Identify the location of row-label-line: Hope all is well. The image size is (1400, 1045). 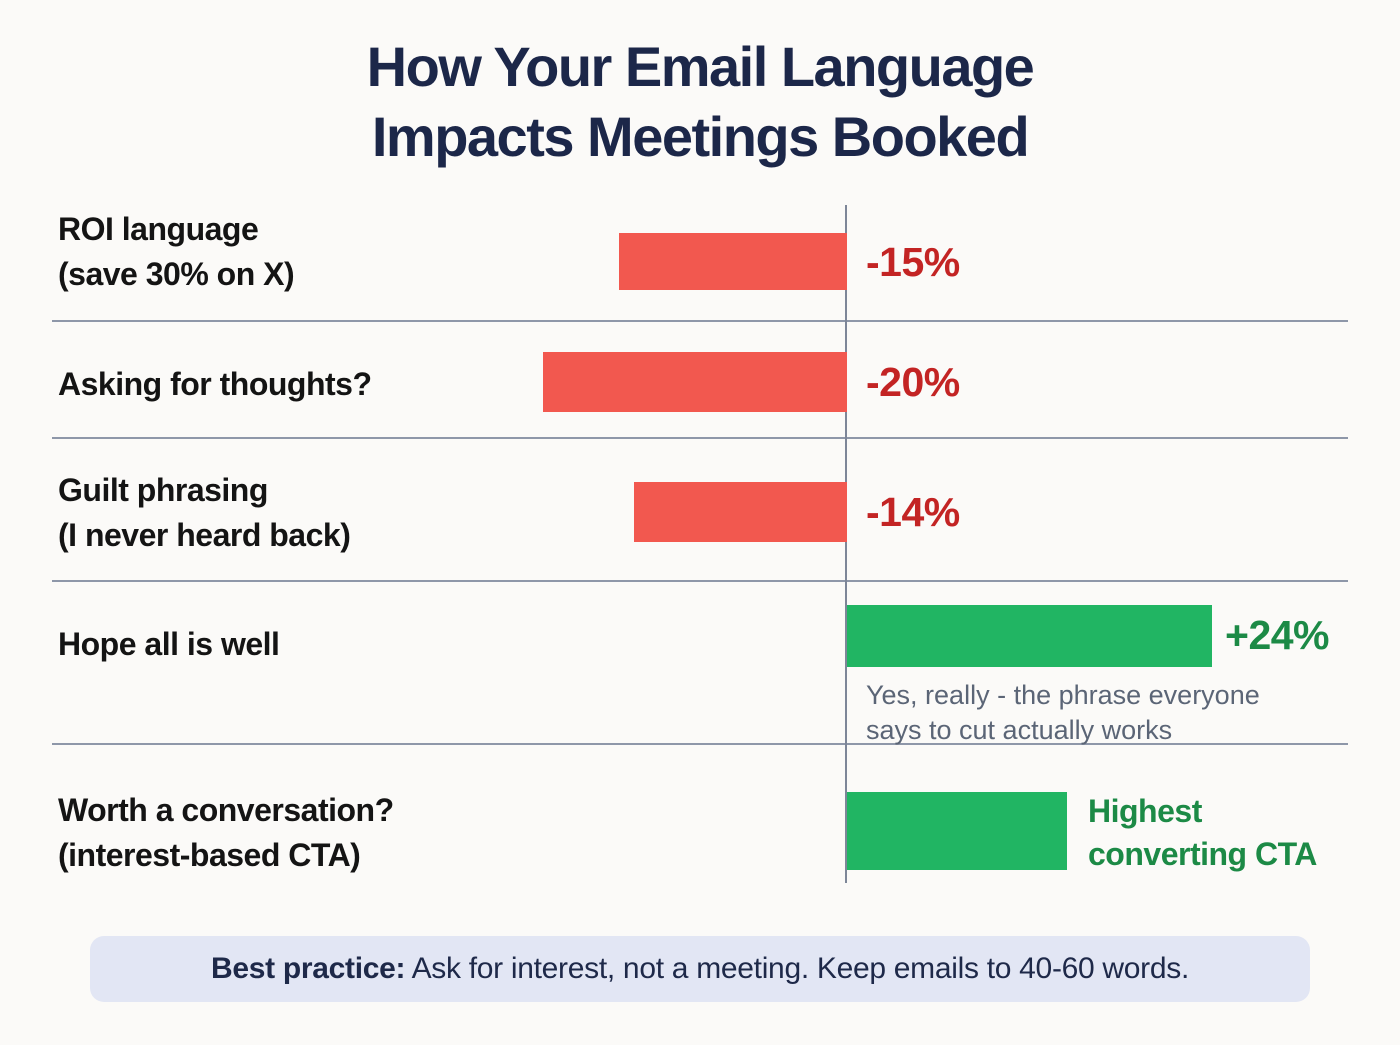
(169, 644).